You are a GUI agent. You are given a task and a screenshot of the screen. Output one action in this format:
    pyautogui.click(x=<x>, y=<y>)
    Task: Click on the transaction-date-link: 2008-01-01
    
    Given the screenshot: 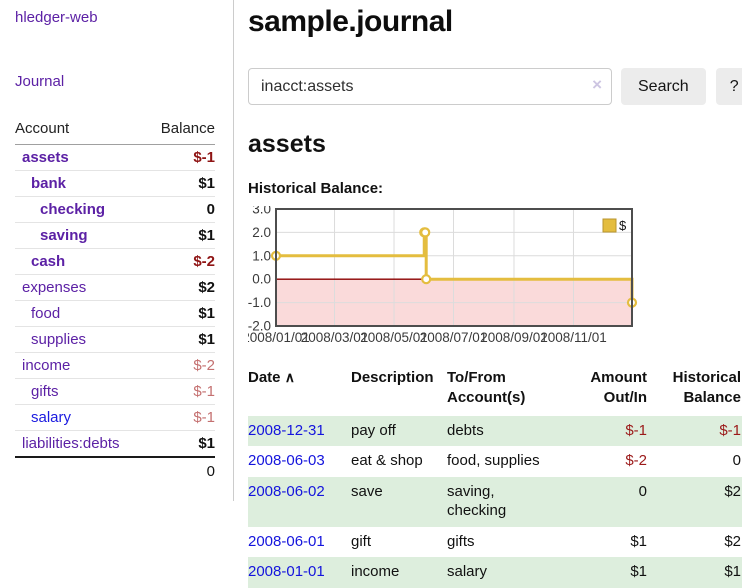 What is the action you would take?
    pyautogui.click(x=286, y=571)
    